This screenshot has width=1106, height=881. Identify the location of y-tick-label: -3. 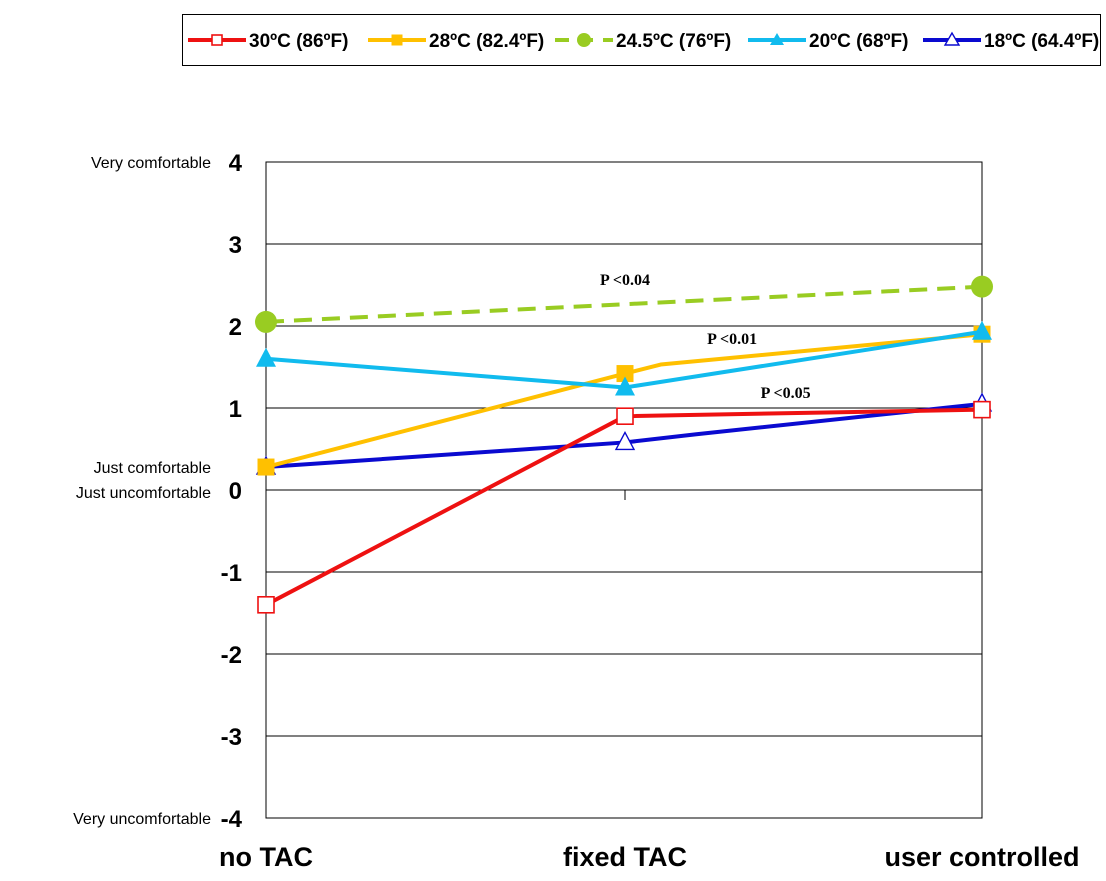
(231, 737).